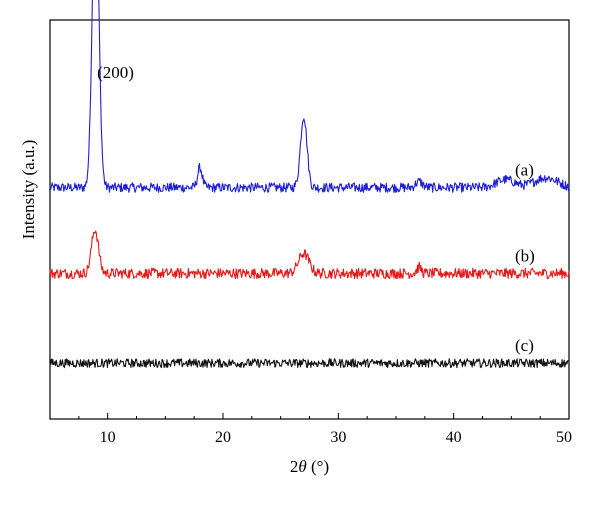 The image size is (600, 506). Describe the element at coordinates (294, 466) in the screenshot. I see `x-axis-title-prefix: 2` at that location.